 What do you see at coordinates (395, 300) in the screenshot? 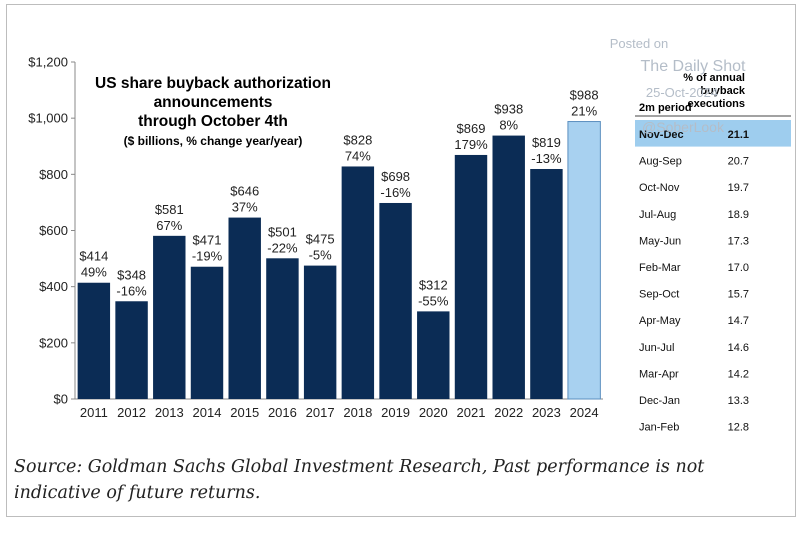
I see `bar-2019` at bounding box center [395, 300].